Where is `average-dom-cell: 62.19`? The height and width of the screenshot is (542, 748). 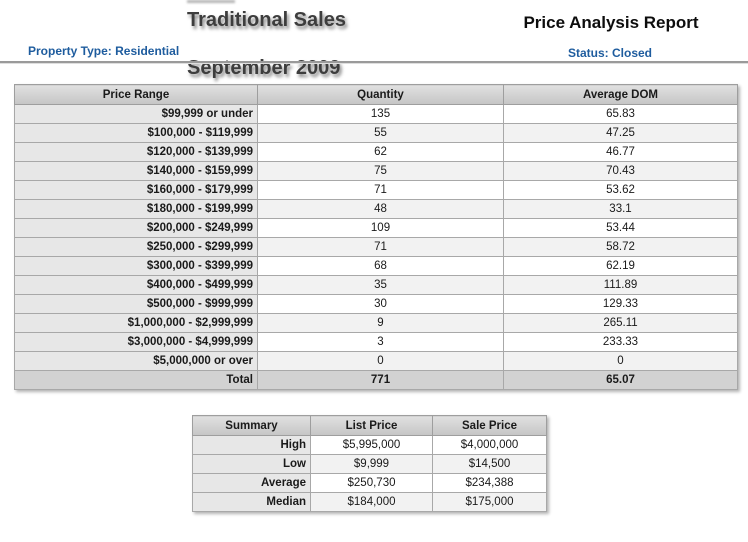
average-dom-cell: 62.19 is located at coordinates (620, 266).